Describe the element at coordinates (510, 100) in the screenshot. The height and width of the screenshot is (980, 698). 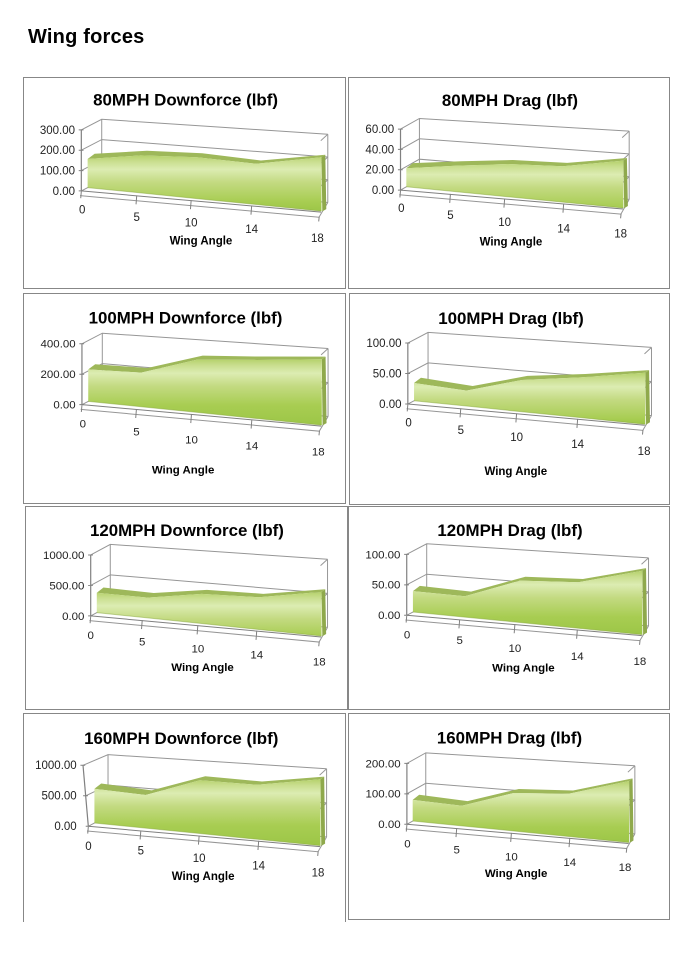
I see `svg-text: 80MPH Drag (lbf)` at that location.